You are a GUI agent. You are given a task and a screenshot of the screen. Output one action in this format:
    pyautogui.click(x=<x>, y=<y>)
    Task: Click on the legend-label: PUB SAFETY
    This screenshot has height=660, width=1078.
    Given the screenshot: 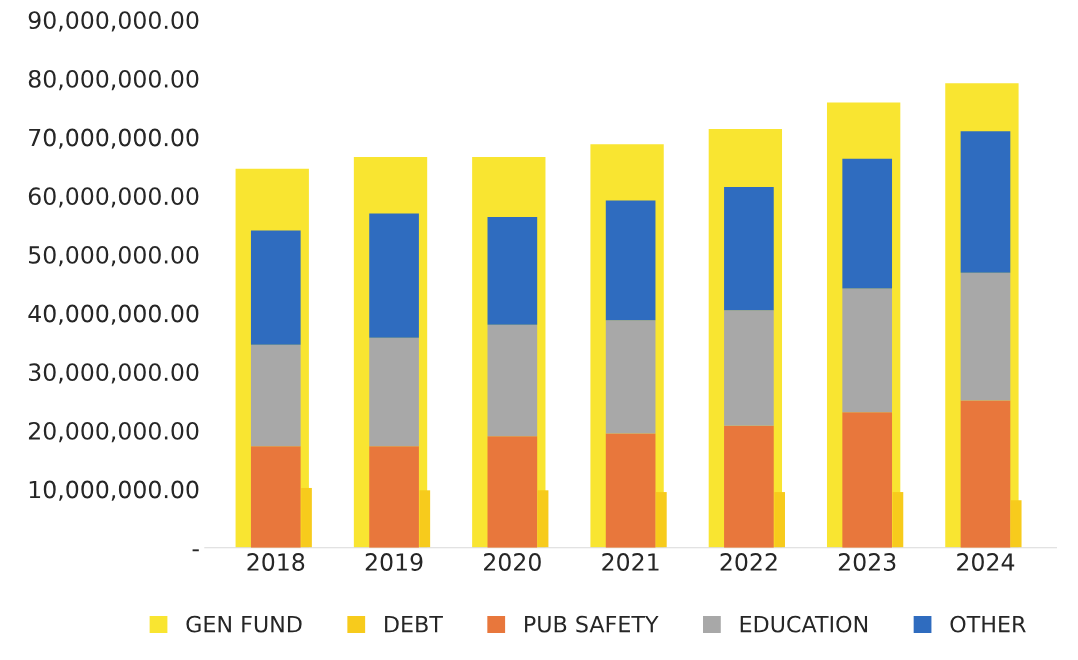 What is the action you would take?
    pyautogui.click(x=592, y=624)
    